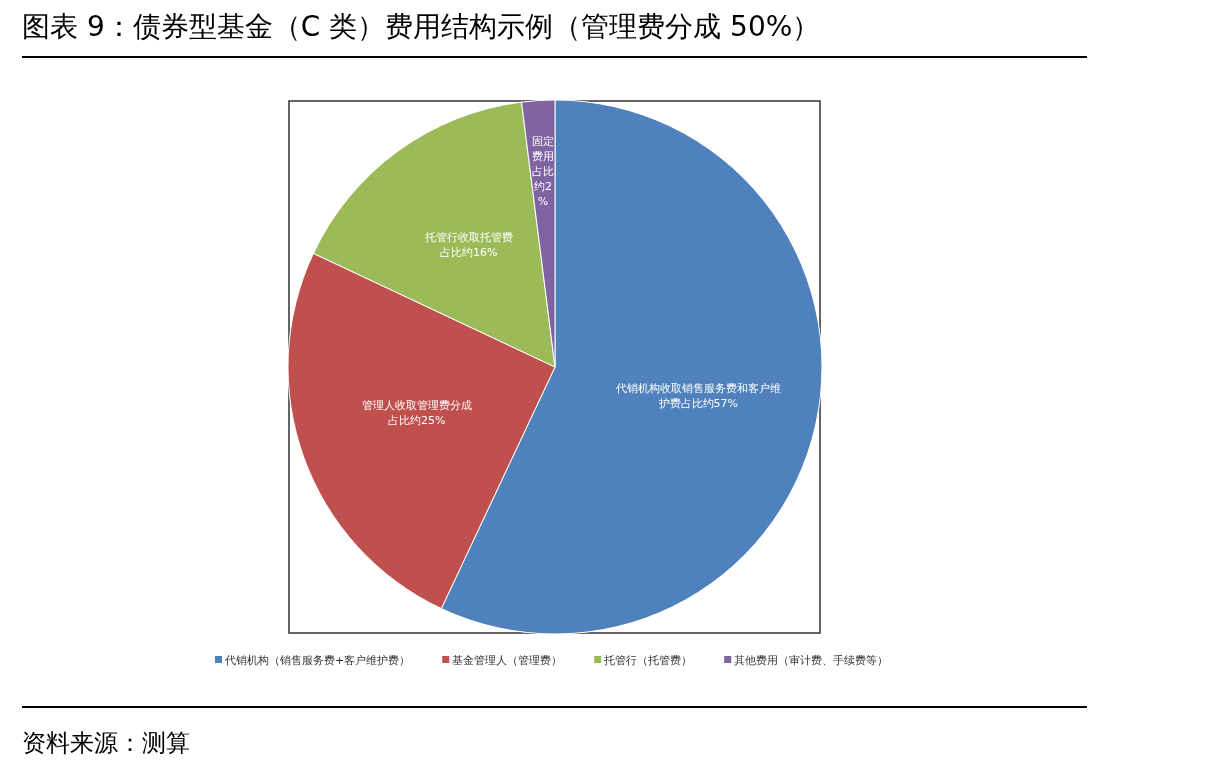 Image resolution: width=1220 pixels, height=770 pixels. I want to click on legend-label: 代销机构（销售服务费+客户维护费）, so click(317, 660).